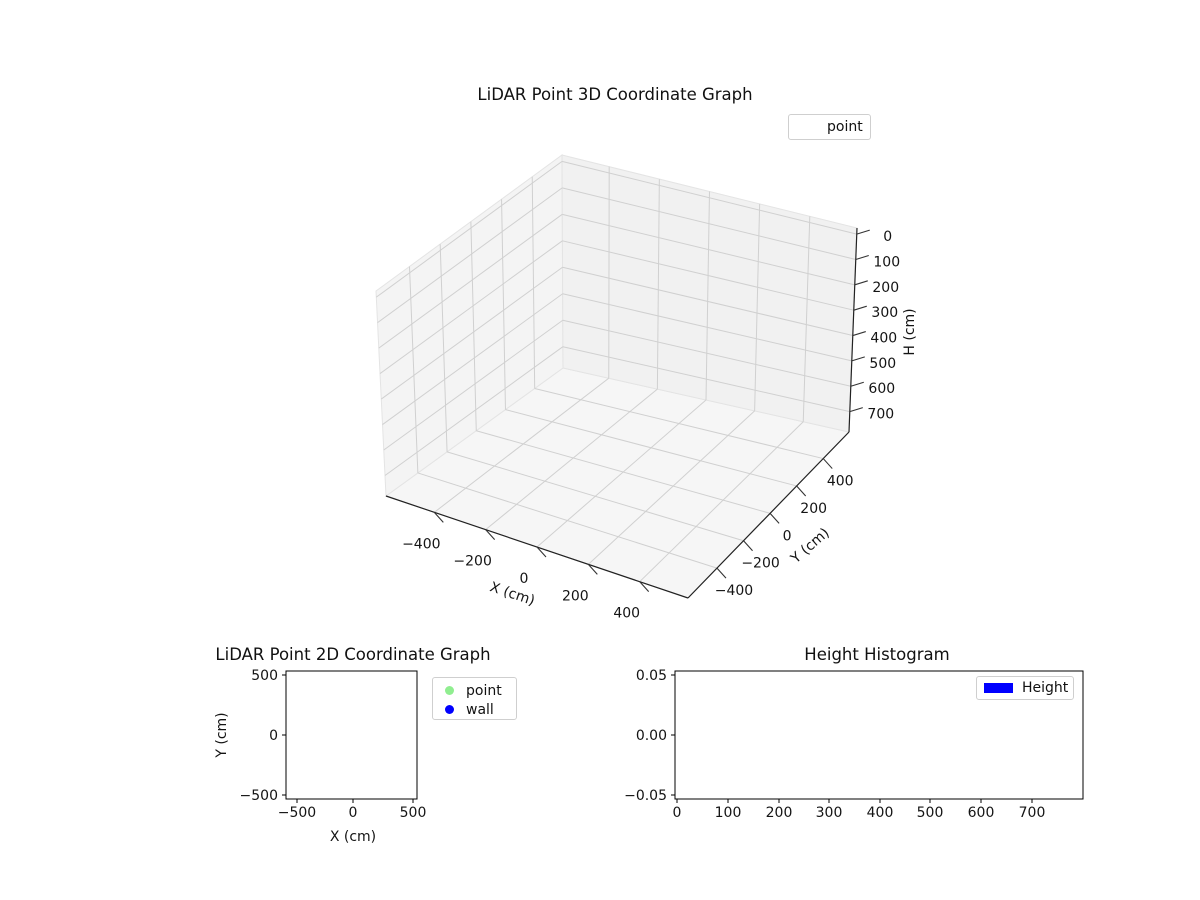 The image size is (1200, 900). Describe the element at coordinates (264, 676) in the screenshot. I see `plot2d-axes-y-tick-label: 500` at that location.